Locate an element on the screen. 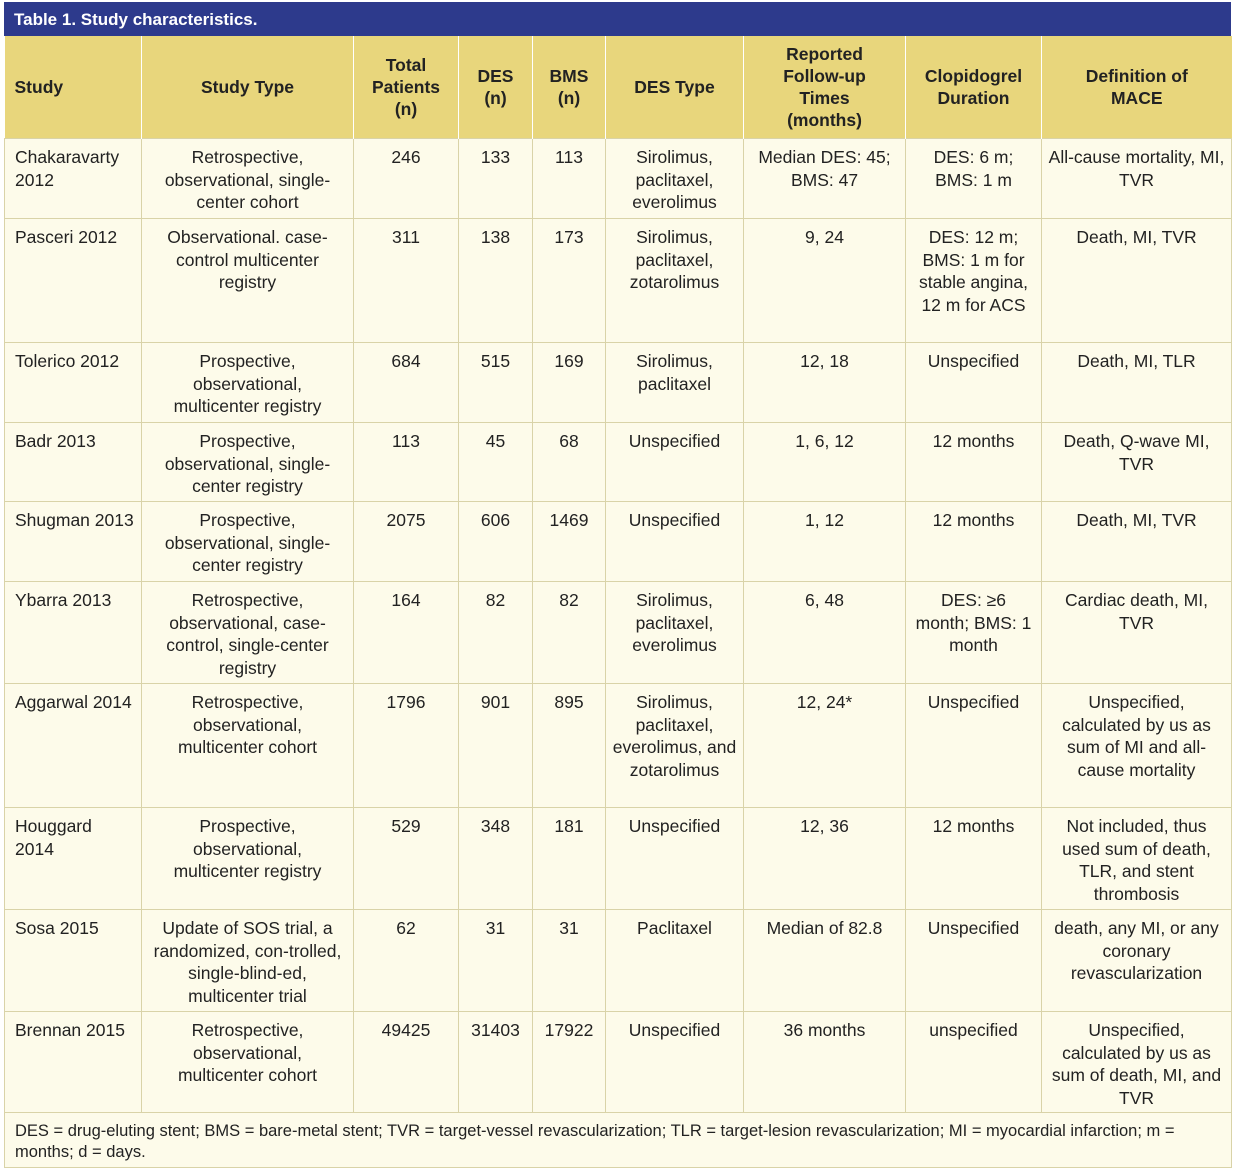 This screenshot has height=1170, width=1238. table-cell: 31 is located at coordinates (569, 960).